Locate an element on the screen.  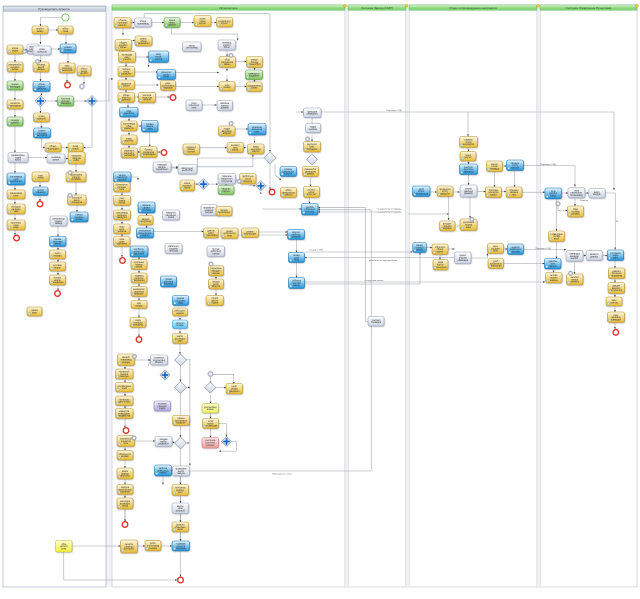
svg-text: расвязьте is located at coordinates (163, 445).